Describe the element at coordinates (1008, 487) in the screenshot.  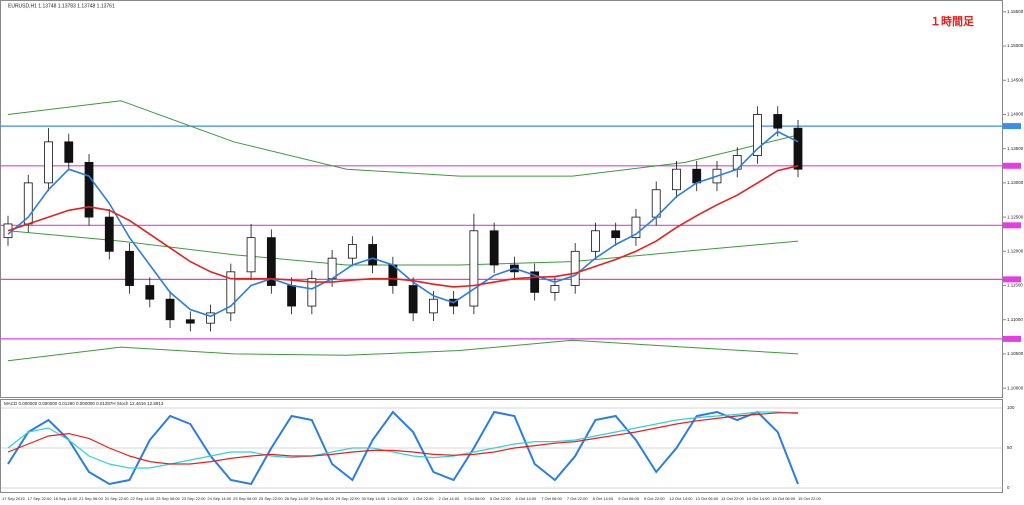
I see `sub-y-tick-label: 0` at that location.